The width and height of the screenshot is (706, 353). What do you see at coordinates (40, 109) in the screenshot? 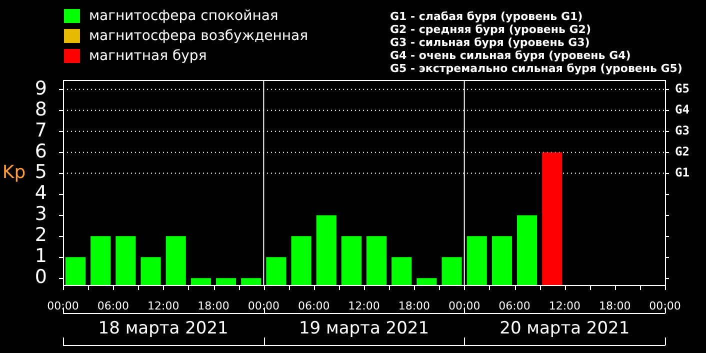
I see `y-tick-label: 8` at bounding box center [40, 109].